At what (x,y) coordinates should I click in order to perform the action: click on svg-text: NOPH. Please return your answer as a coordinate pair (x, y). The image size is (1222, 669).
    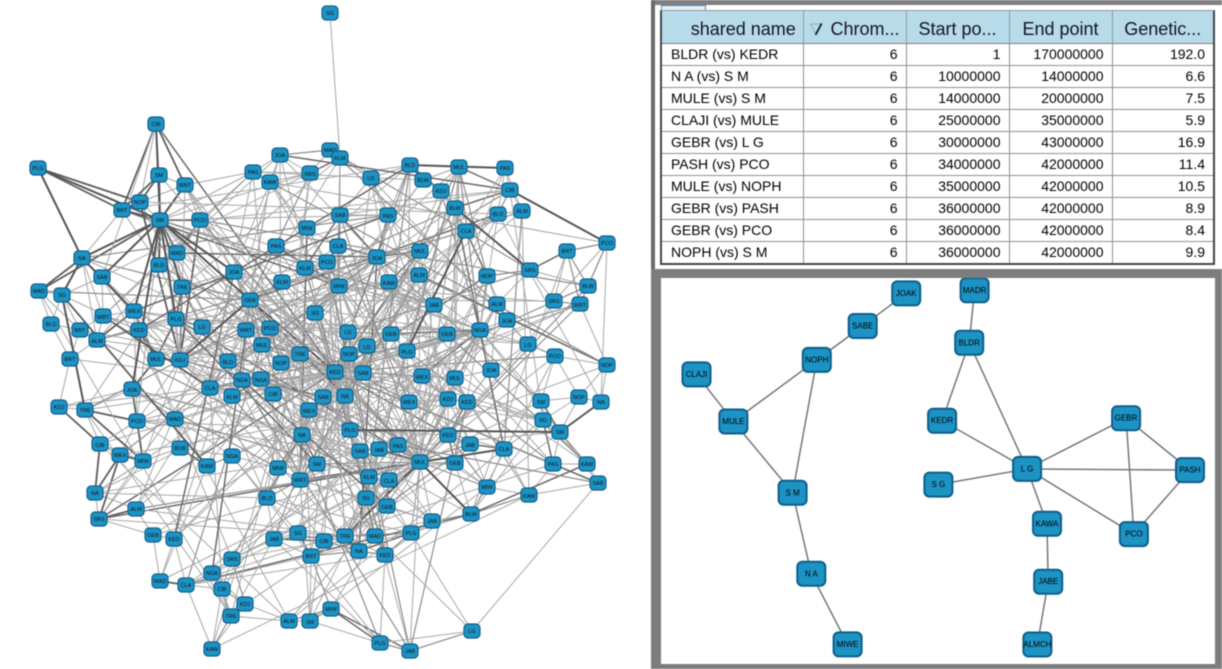
    Looking at the image, I should click on (816, 359).